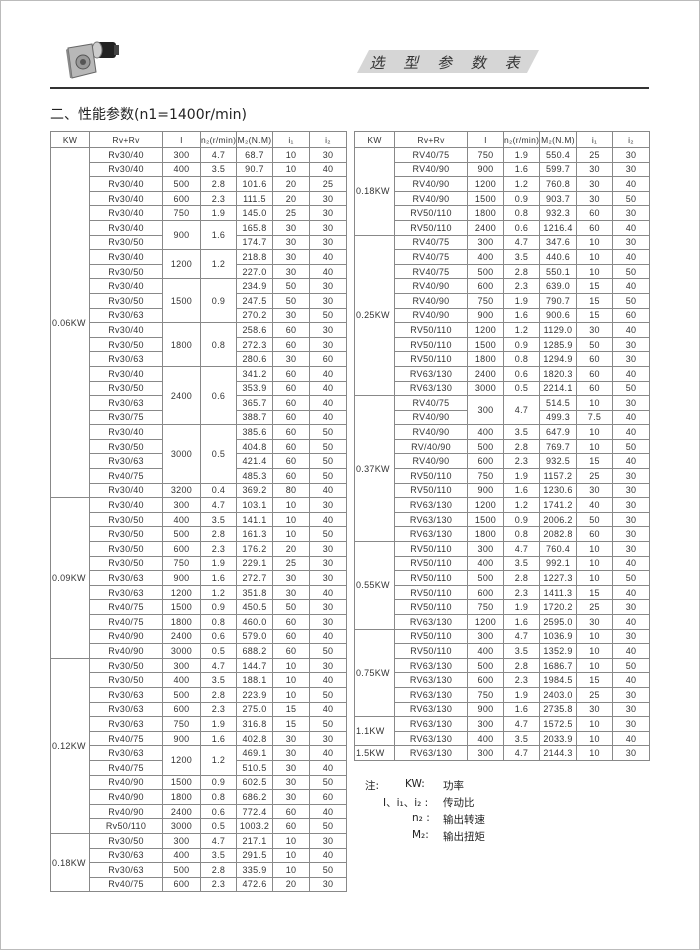 The height and width of the screenshot is (950, 700). What do you see at coordinates (558, 359) in the screenshot?
I see `cell-output-torque: 1294.9` at bounding box center [558, 359].